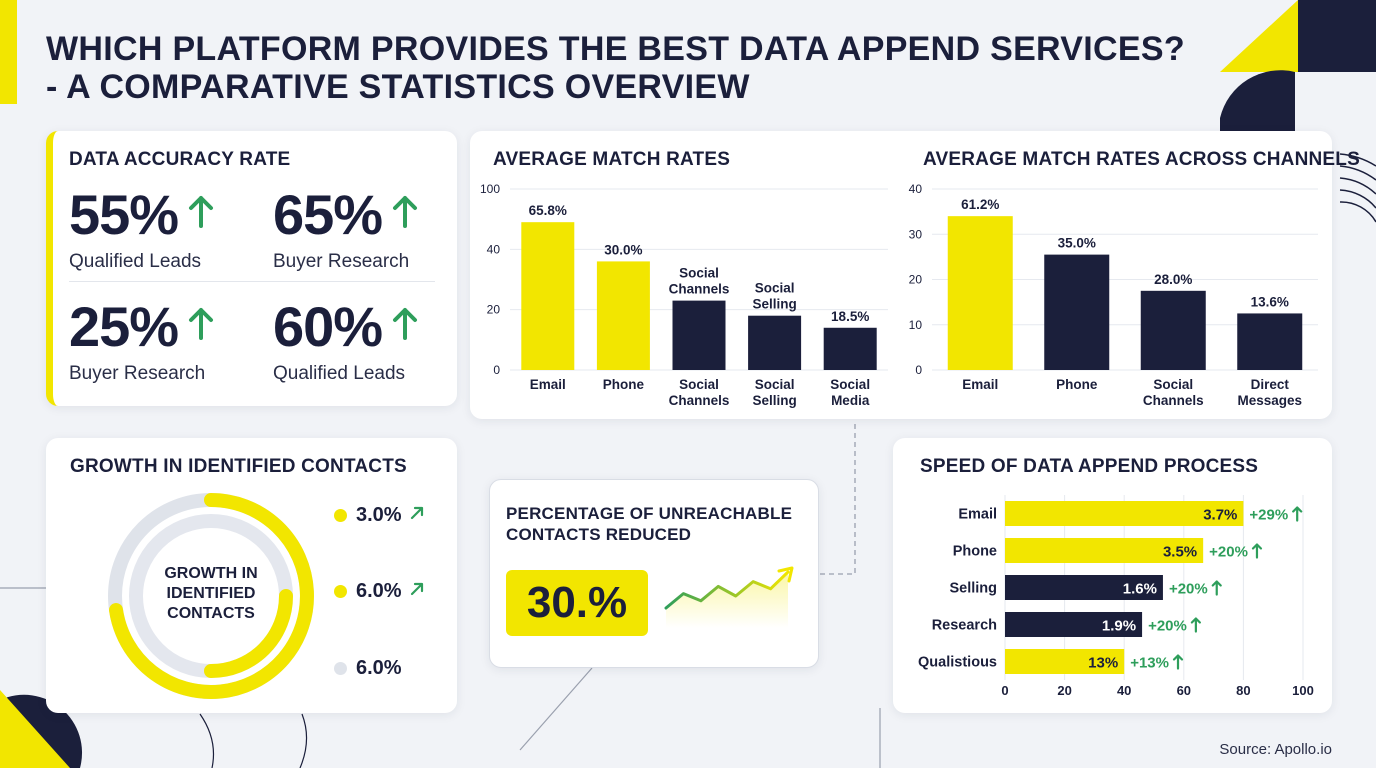 The width and height of the screenshot is (1376, 768). I want to click on growth-arc-outer, so click(211, 596).